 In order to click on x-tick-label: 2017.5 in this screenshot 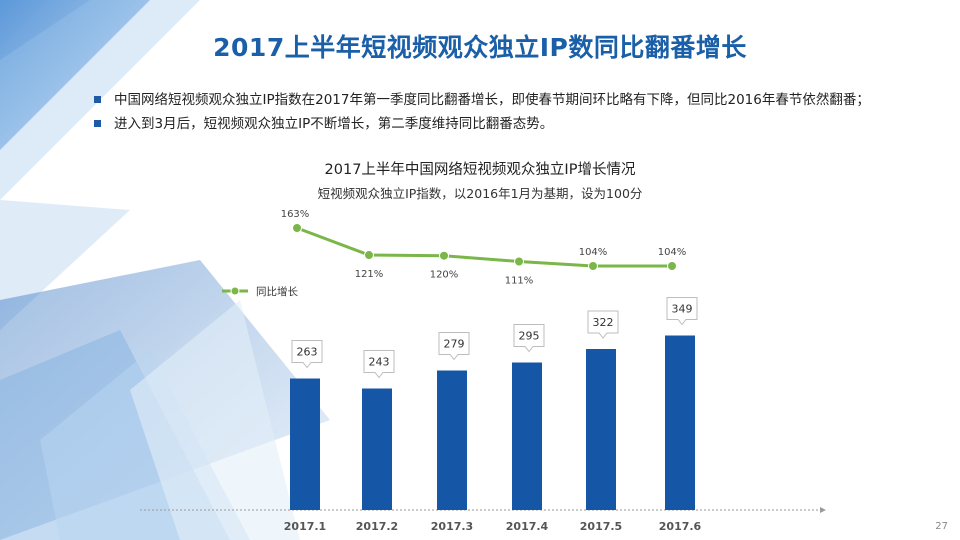, I will do `click(601, 526)`.